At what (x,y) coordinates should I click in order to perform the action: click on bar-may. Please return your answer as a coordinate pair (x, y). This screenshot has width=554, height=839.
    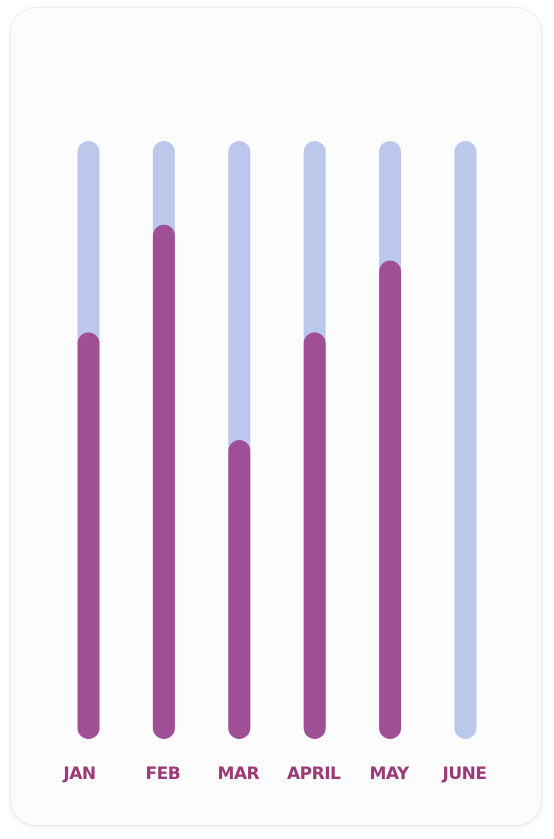
    Looking at the image, I should click on (390, 499).